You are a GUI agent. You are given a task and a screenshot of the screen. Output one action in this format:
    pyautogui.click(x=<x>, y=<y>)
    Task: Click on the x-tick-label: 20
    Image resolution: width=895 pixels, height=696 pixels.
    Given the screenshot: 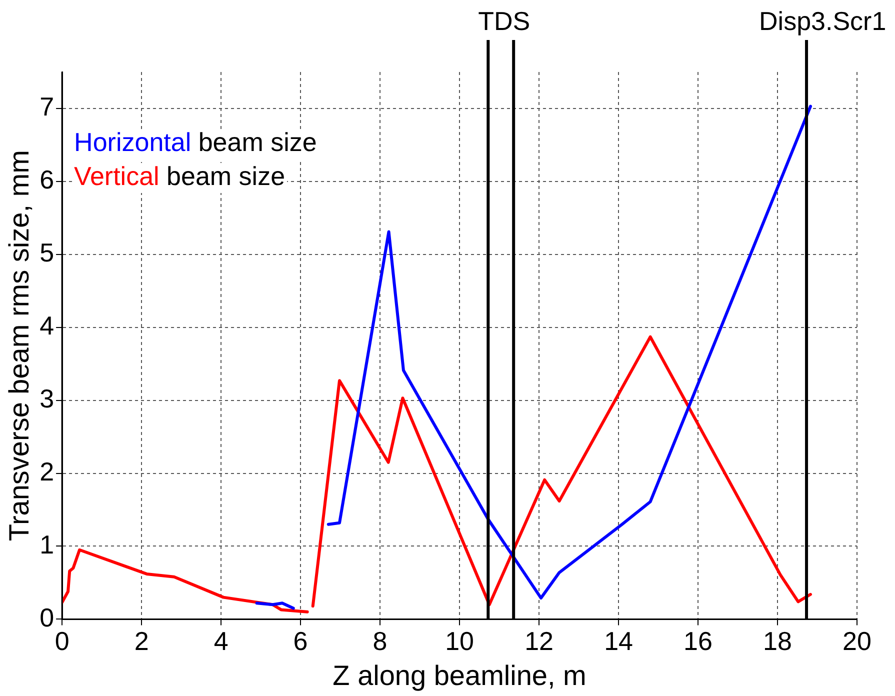 What is the action you would take?
    pyautogui.click(x=857, y=641)
    